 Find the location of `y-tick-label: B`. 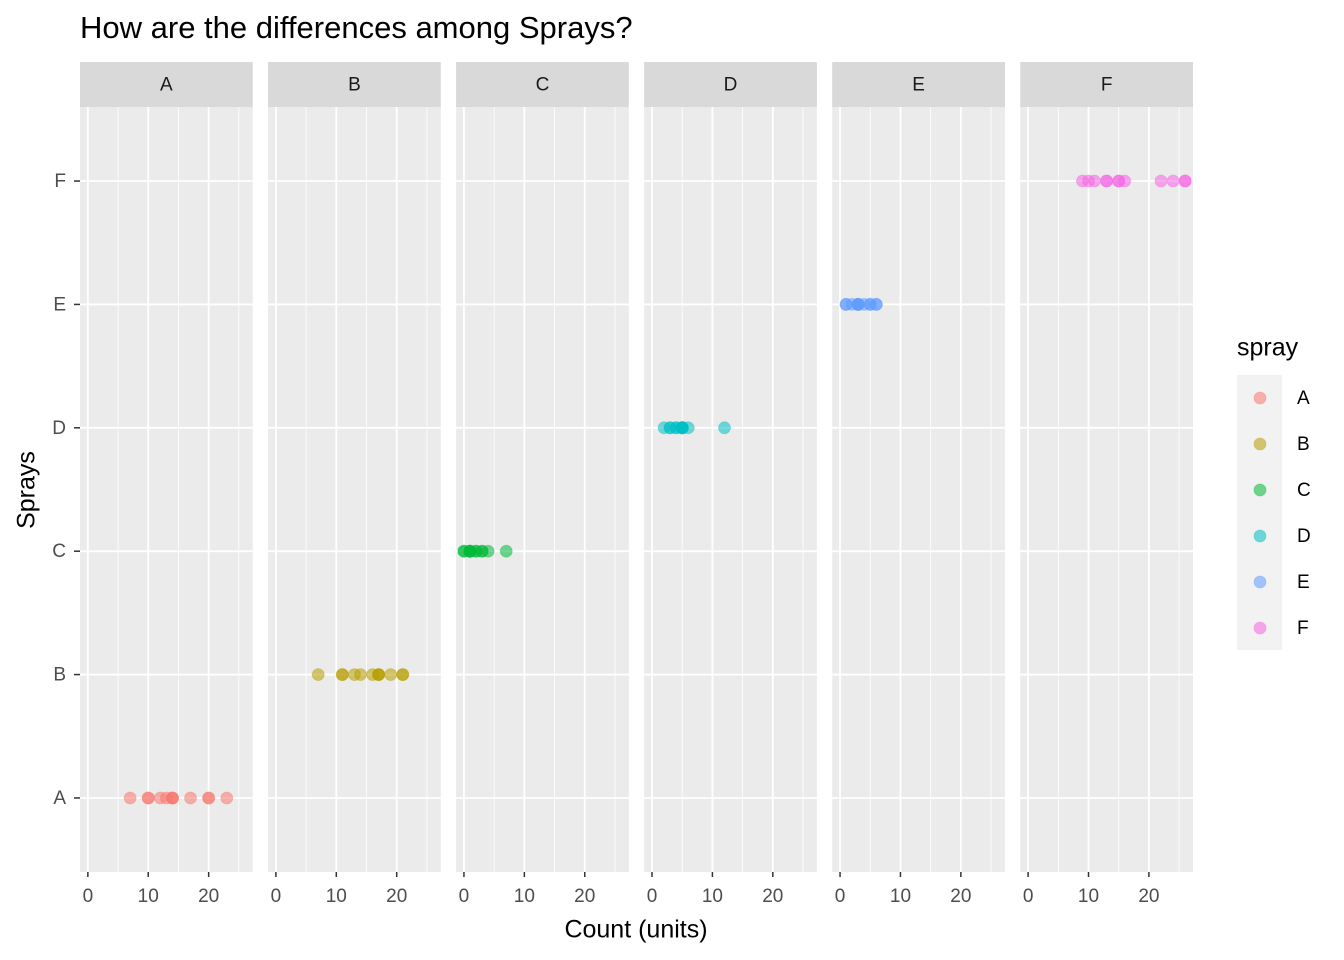

y-tick-label: B is located at coordinates (59, 675).